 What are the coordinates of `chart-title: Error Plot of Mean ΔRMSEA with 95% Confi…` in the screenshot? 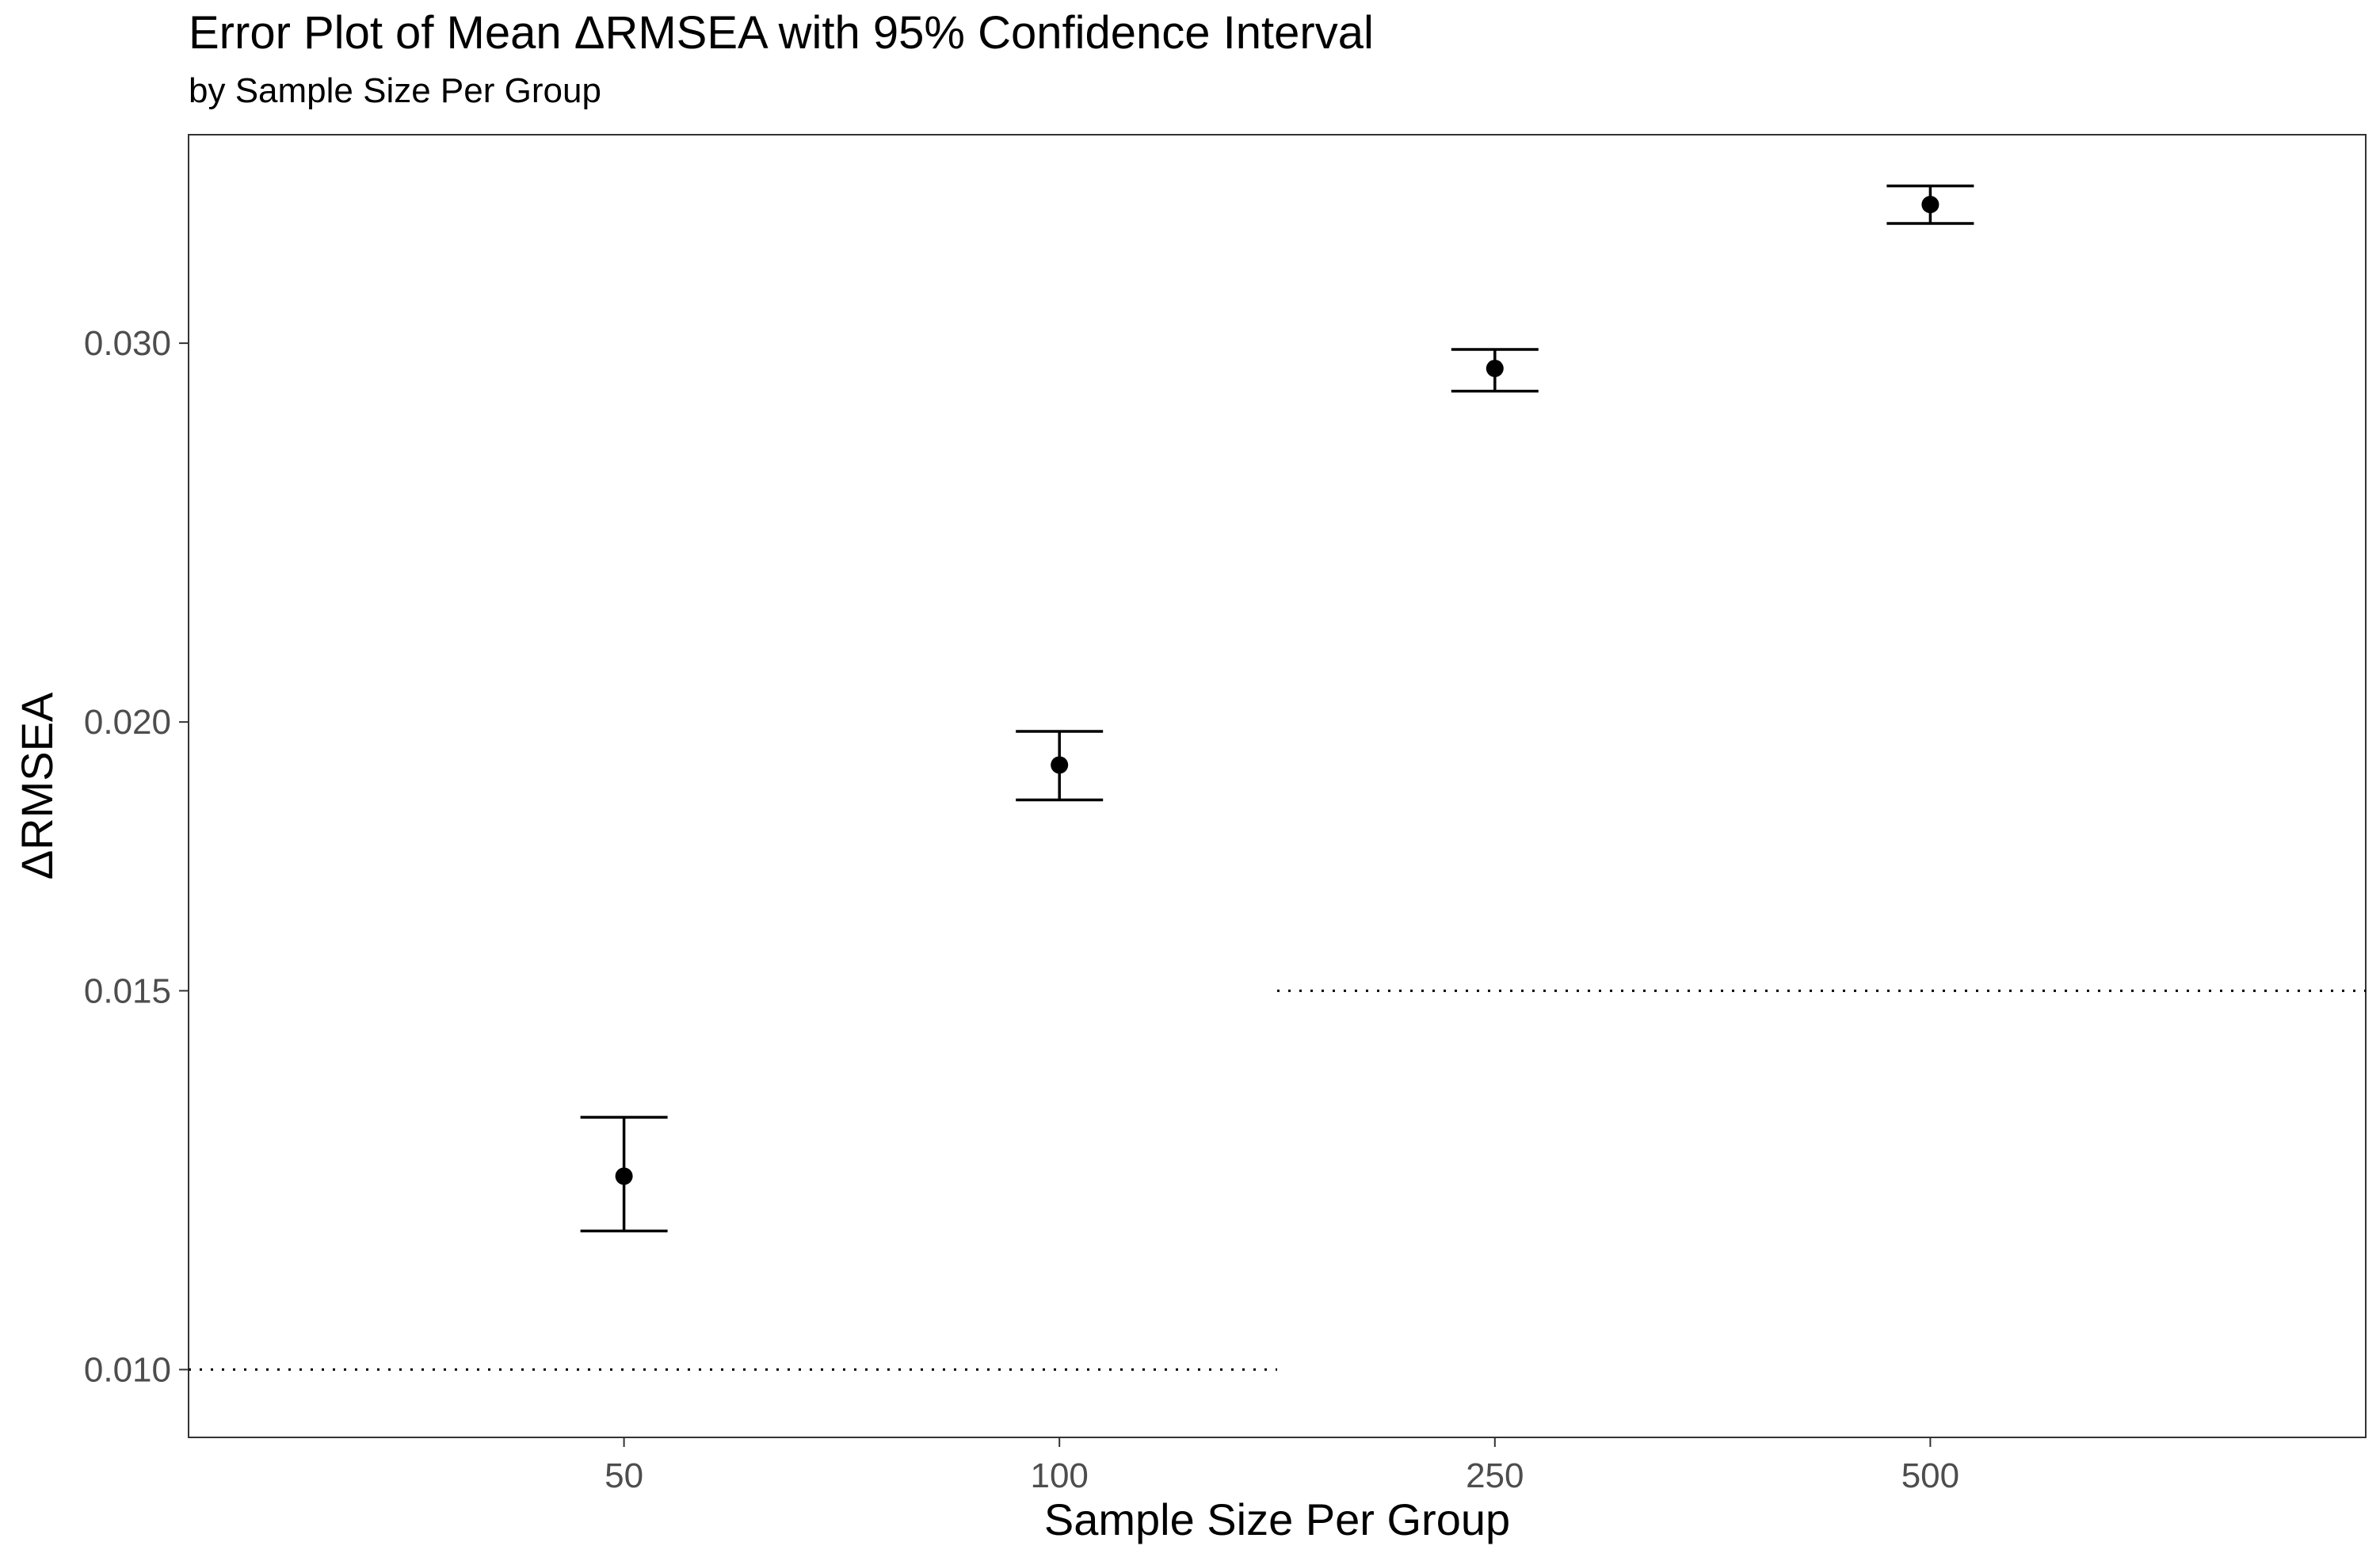 It's located at (781, 33).